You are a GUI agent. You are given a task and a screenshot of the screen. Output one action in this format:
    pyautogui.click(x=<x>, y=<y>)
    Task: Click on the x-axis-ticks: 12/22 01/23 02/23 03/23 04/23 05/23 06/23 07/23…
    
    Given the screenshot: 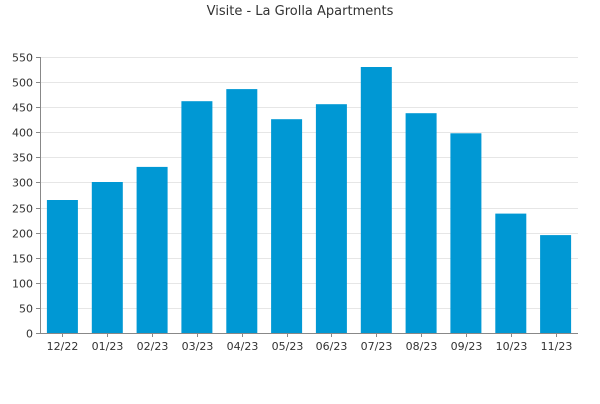 What is the action you would take?
    pyautogui.click(x=310, y=343)
    